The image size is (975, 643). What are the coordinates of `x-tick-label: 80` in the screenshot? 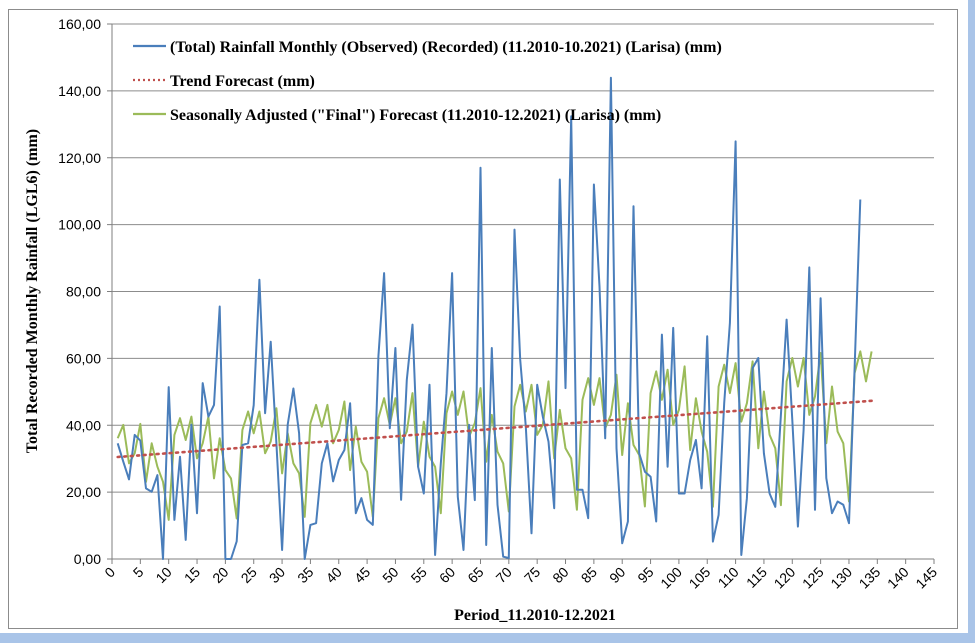 It's located at (560, 575).